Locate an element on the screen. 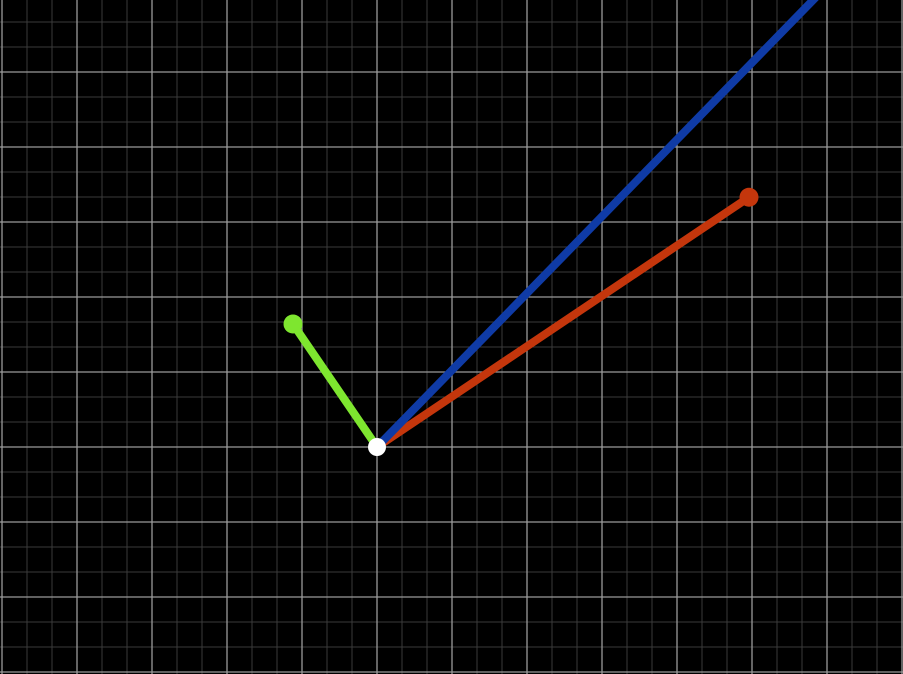  origin-point is located at coordinates (377, 447).